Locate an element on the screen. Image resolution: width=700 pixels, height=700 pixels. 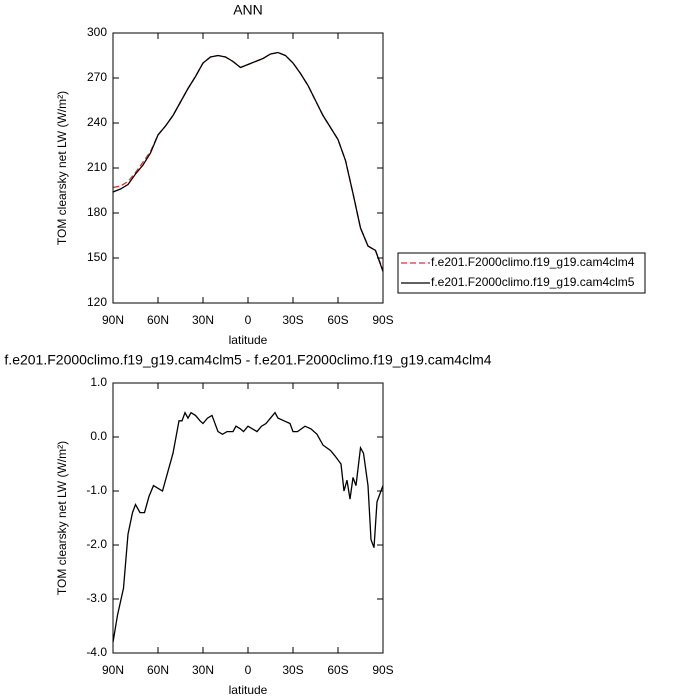
y-tick-label: -4.0 is located at coordinates (96, 652).